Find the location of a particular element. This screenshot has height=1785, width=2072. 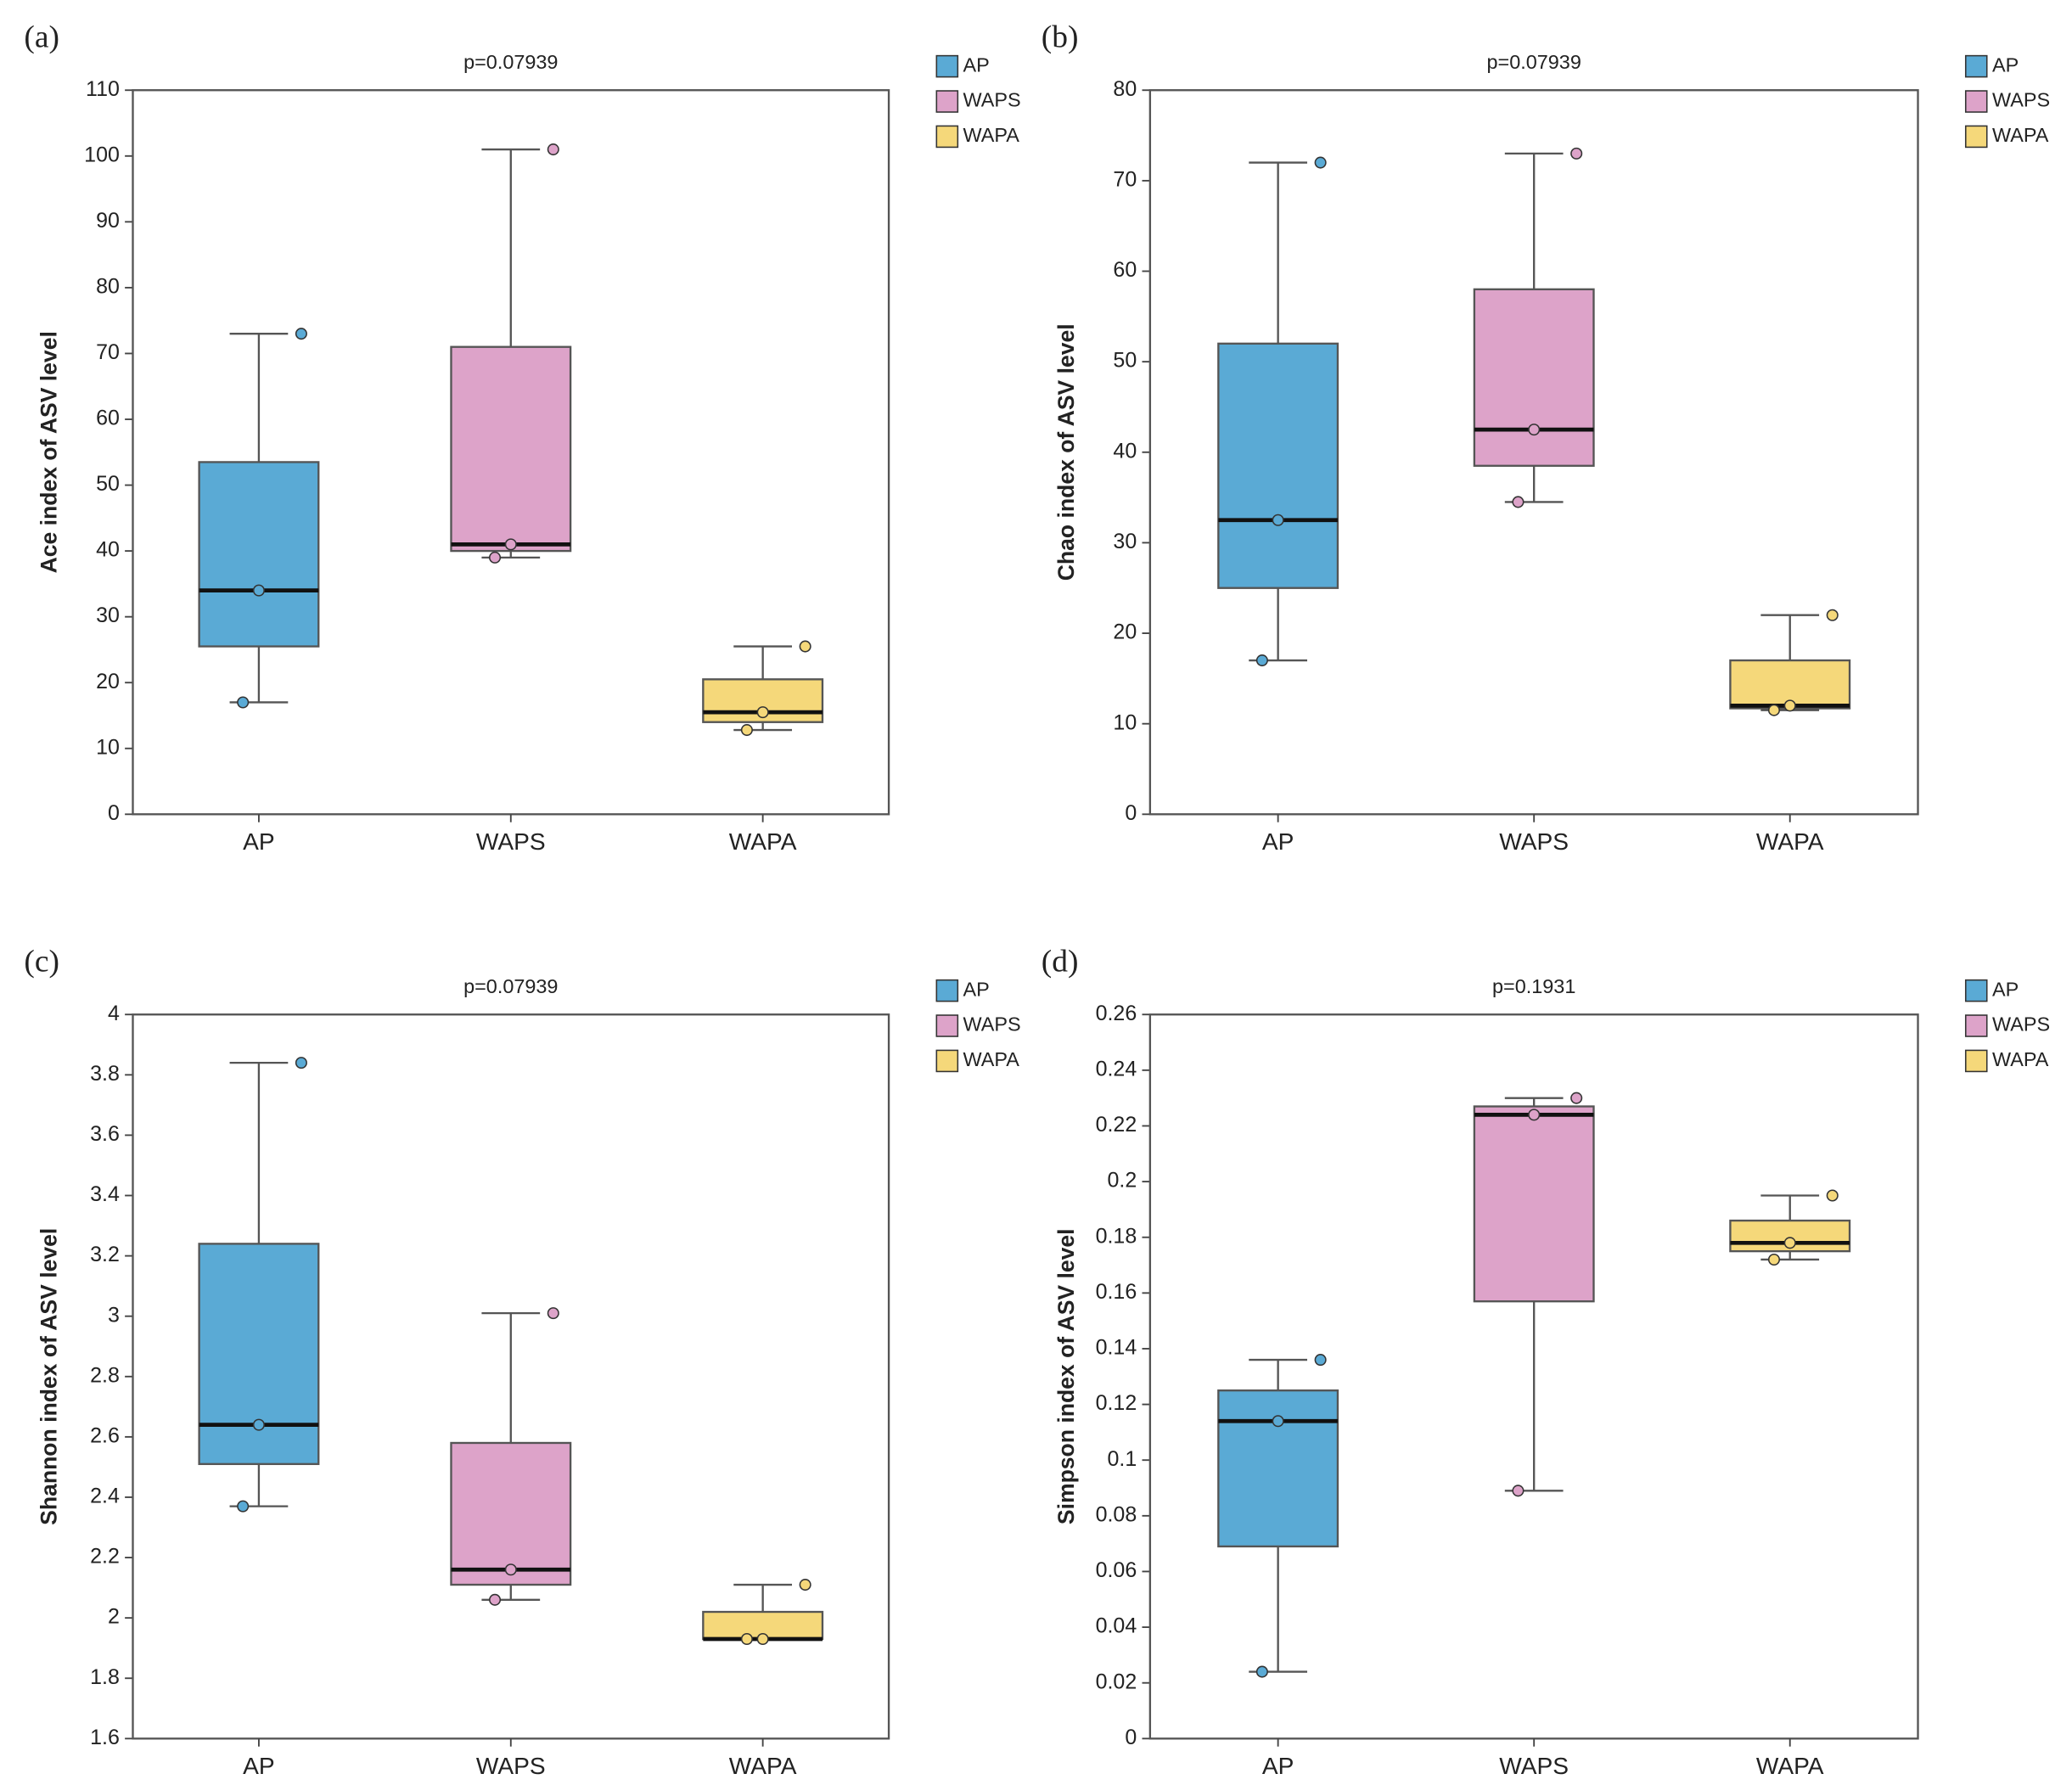

y-tick-label: 0.12 is located at coordinates (1116, 1403).